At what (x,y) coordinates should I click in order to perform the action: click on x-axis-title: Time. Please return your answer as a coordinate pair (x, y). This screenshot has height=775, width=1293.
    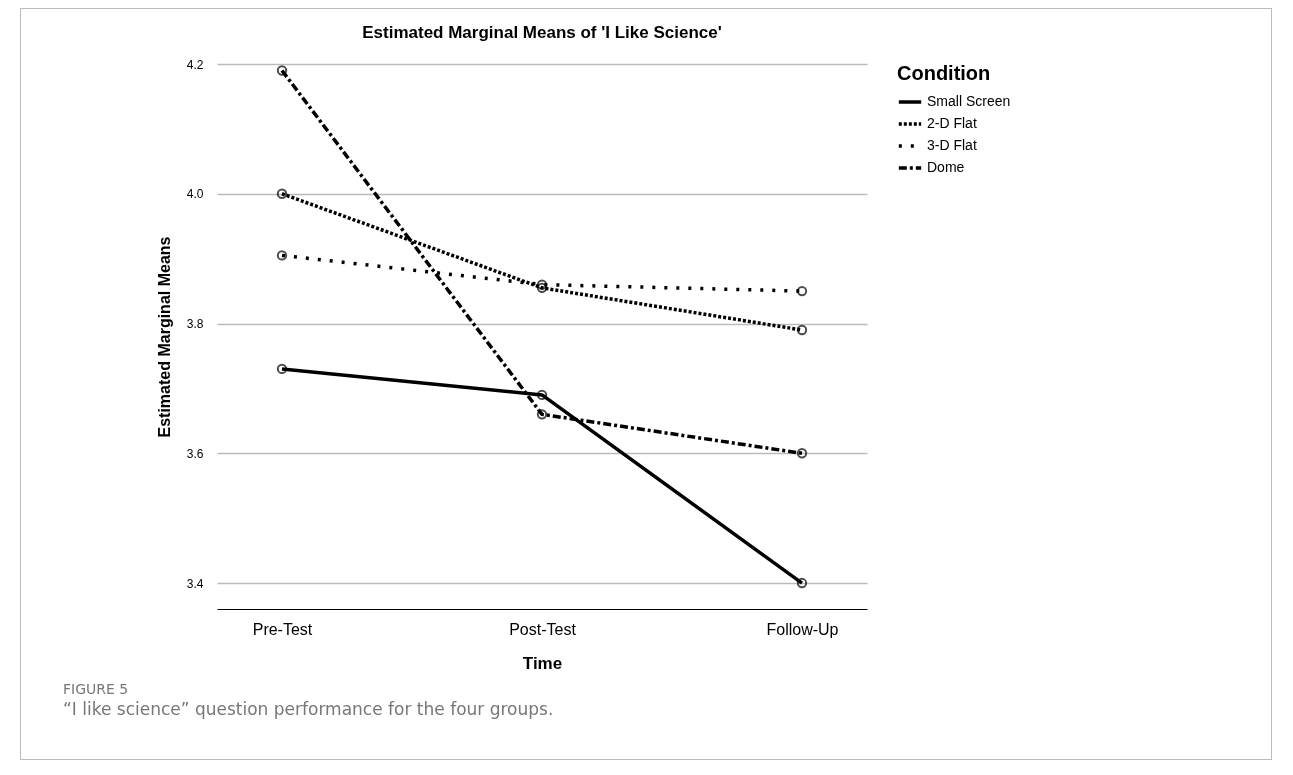
    Looking at the image, I should click on (542, 663).